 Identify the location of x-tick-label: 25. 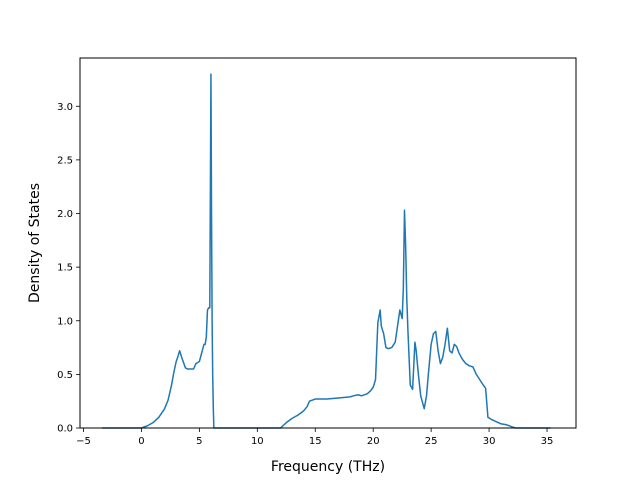
(431, 441).